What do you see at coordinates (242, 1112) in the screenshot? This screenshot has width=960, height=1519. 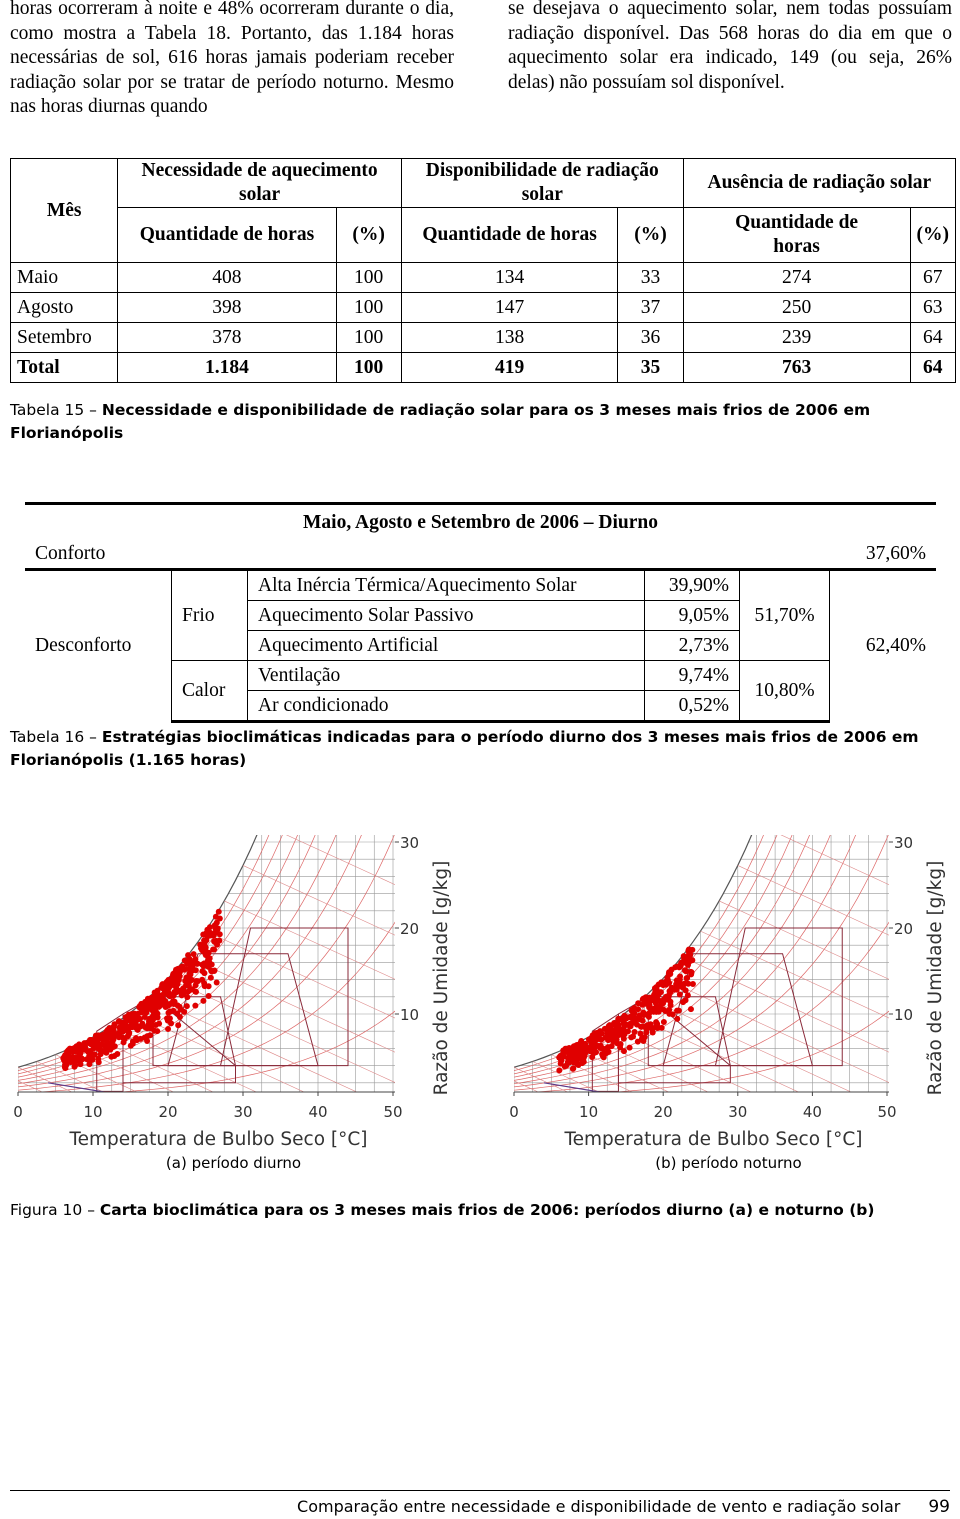 I see `x-tick-label: 30` at bounding box center [242, 1112].